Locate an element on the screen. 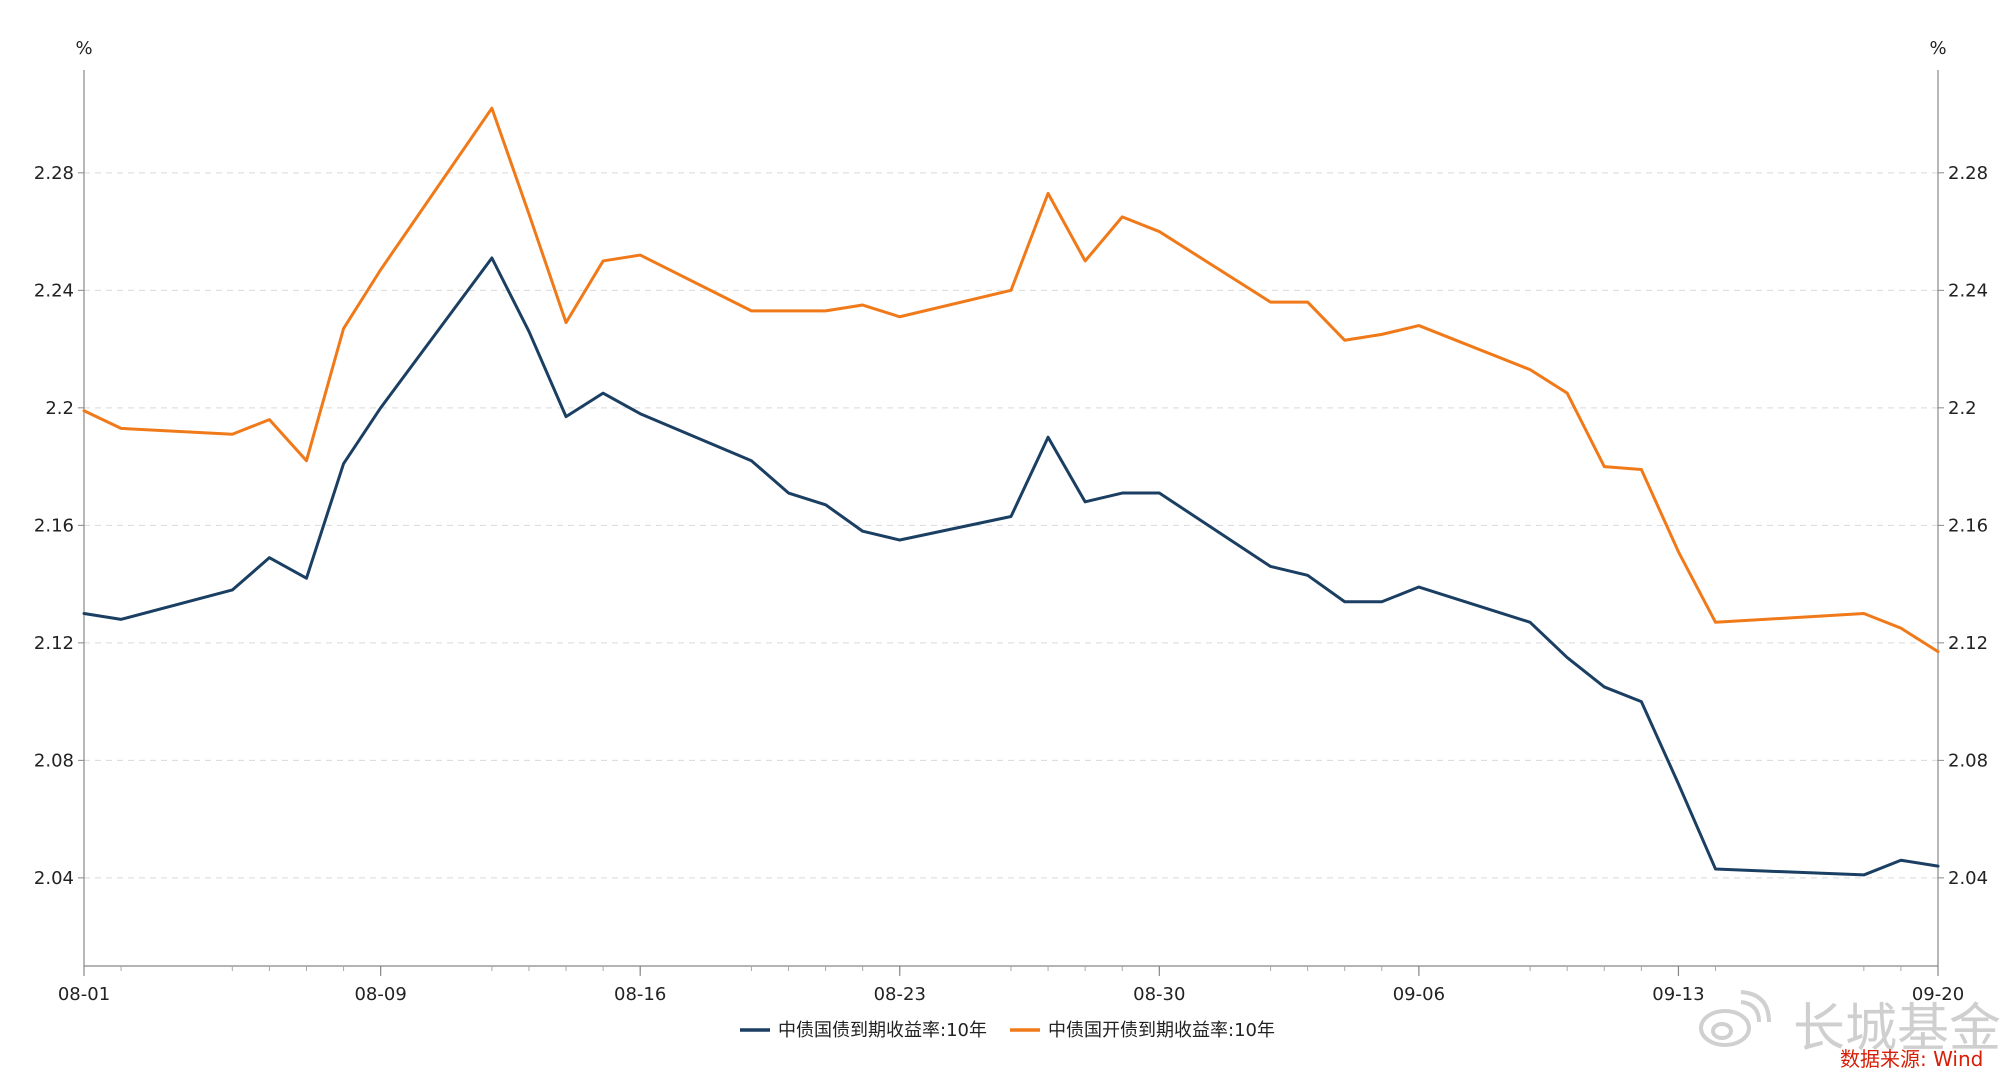 The image size is (2015, 1084). y-tick-label-left: 2.2 is located at coordinates (59, 408).